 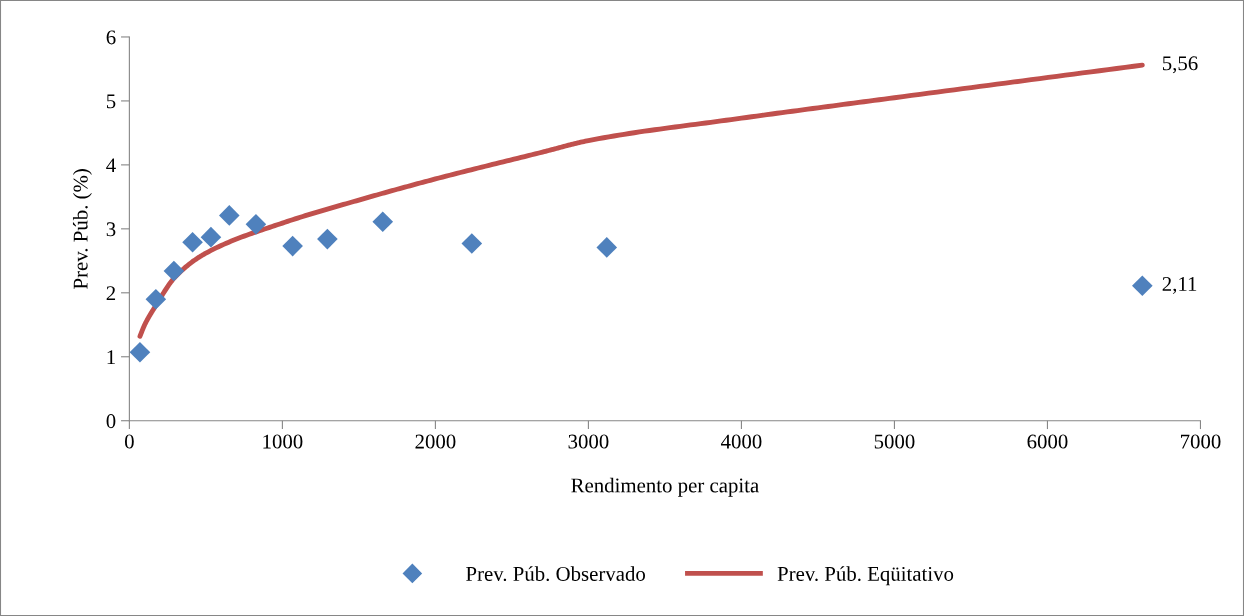 What do you see at coordinates (111, 101) in the screenshot?
I see `y-tick-label: 5` at bounding box center [111, 101].